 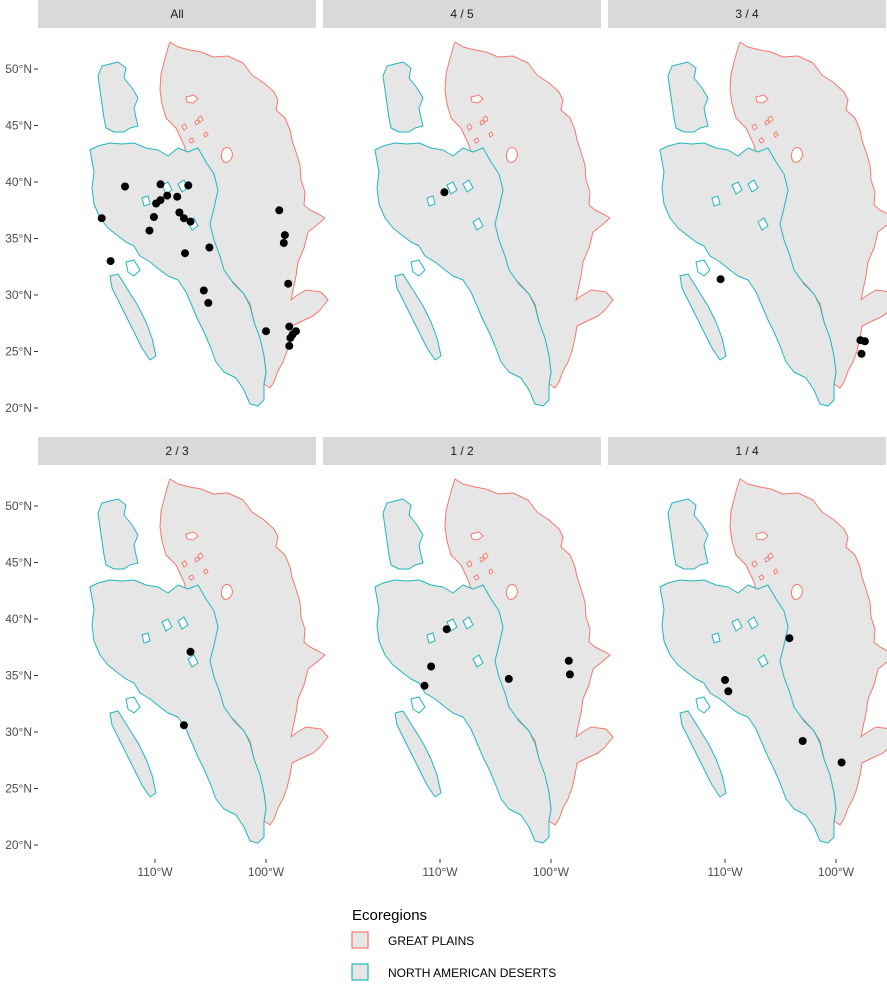 I want to click on panel-title: 2 / 3, so click(x=177, y=451).